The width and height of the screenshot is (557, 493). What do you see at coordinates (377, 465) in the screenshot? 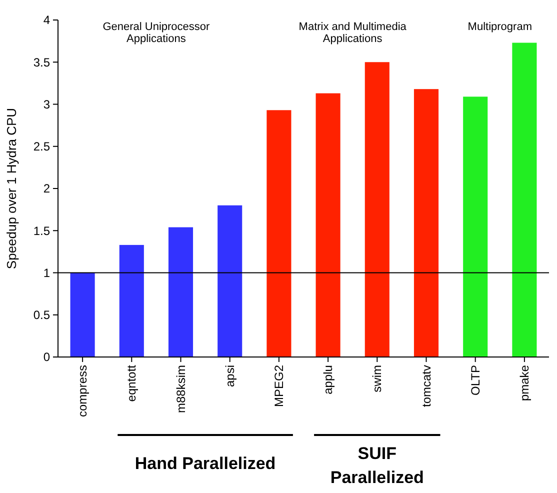
I see `text: SUIF Parallelized` at bounding box center [377, 465].